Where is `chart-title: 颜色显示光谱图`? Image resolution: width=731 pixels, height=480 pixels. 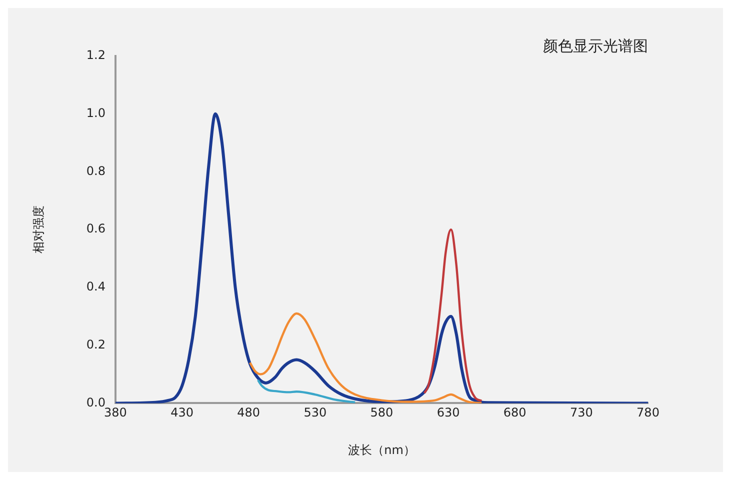
chart-title: 颜色显示光谱图 is located at coordinates (595, 45).